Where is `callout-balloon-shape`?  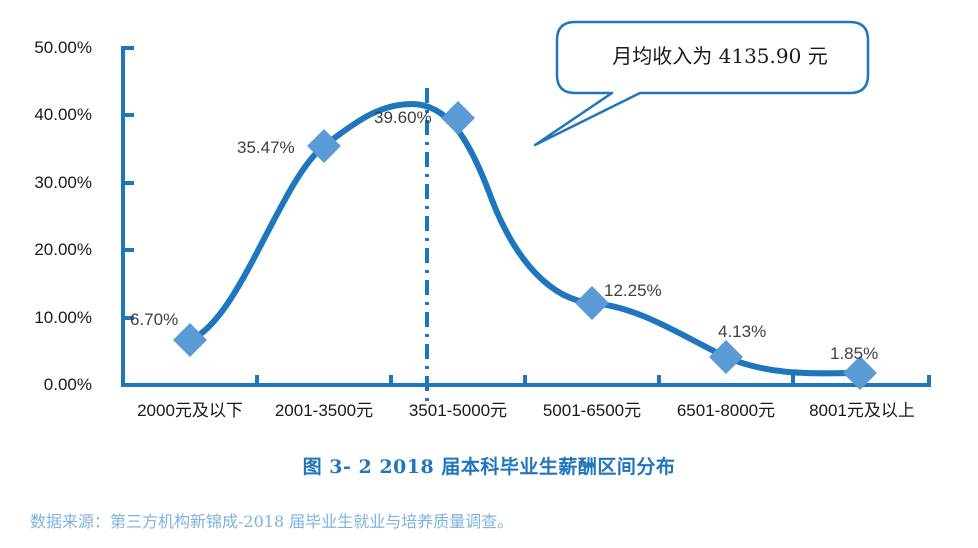
callout-balloon-shape is located at coordinates (701, 83).